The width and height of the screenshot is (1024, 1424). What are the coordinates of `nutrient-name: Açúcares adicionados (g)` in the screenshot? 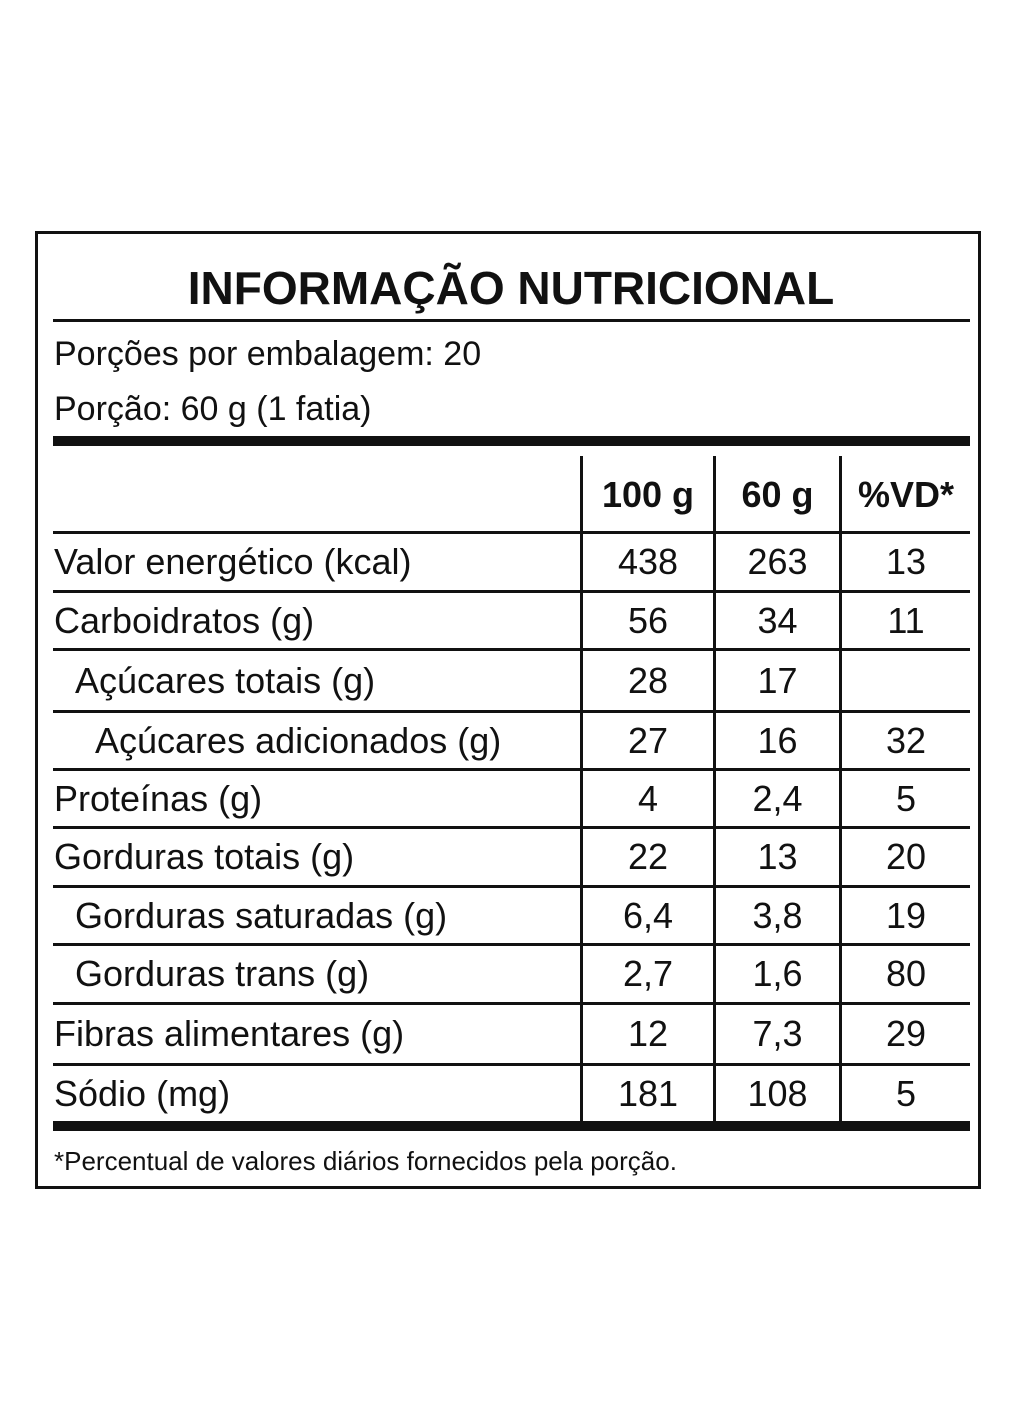 It's located at (298, 740).